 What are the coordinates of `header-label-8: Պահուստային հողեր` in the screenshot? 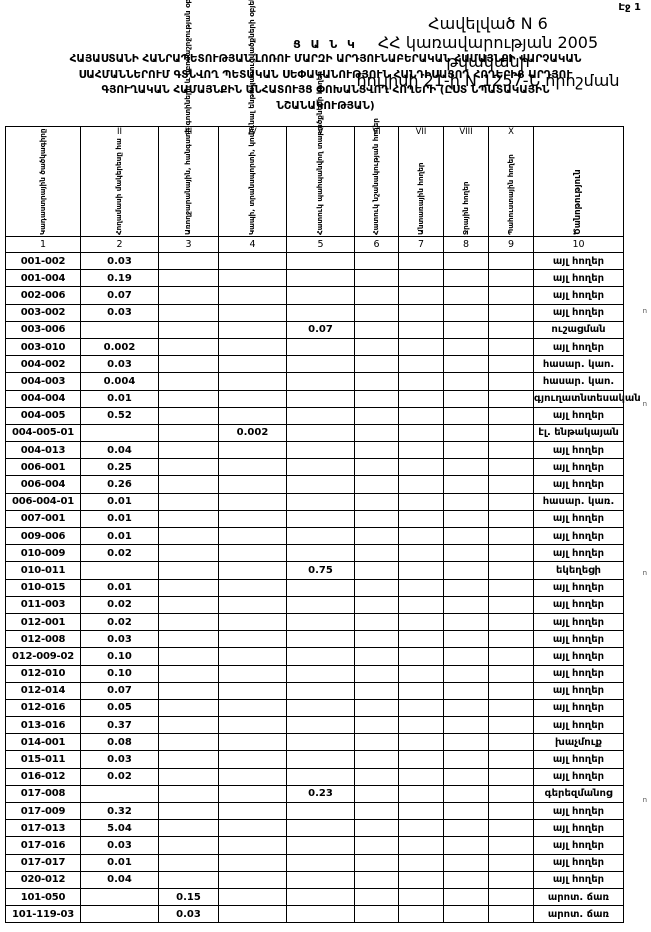 It's located at (510, 194).